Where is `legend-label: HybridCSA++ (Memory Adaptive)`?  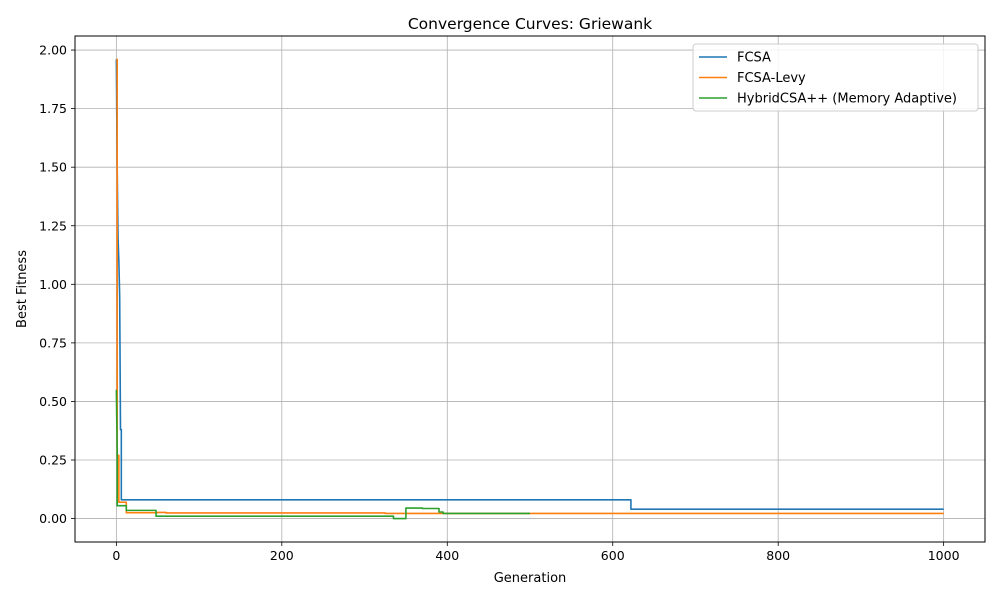 legend-label: HybridCSA++ (Memory Adaptive) is located at coordinates (847, 99).